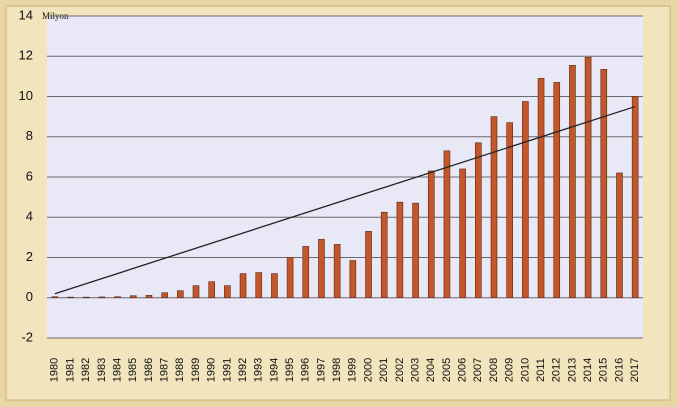 The height and width of the screenshot is (407, 678). Describe the element at coordinates (525, 370) in the screenshot. I see `x-tick-label: 2010` at that location.